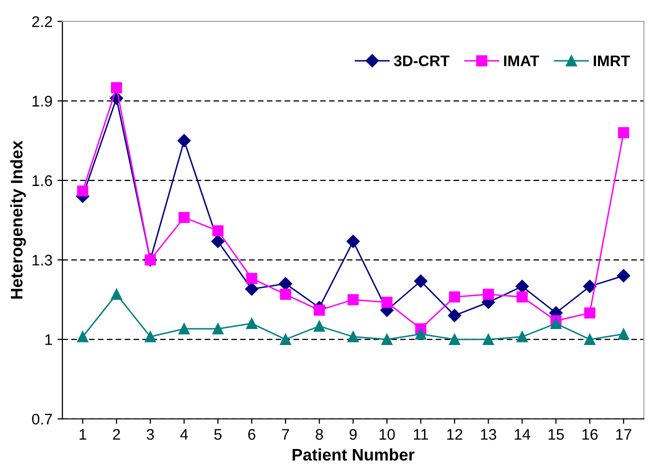 The image size is (657, 476). I want to click on x-tick-label: 14, so click(522, 434).